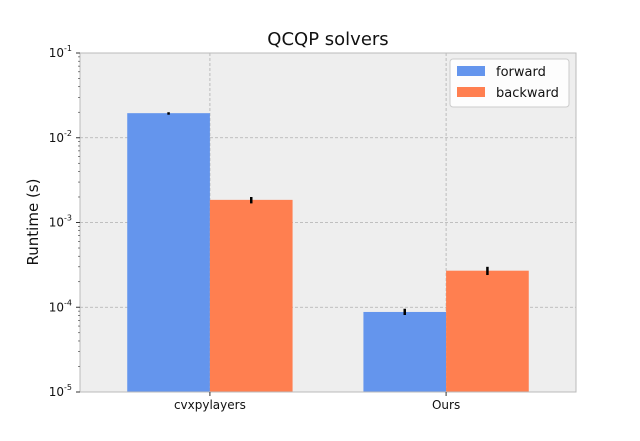  What do you see at coordinates (33, 222) in the screenshot?
I see `y-axis-label: Runtime (s)` at bounding box center [33, 222].